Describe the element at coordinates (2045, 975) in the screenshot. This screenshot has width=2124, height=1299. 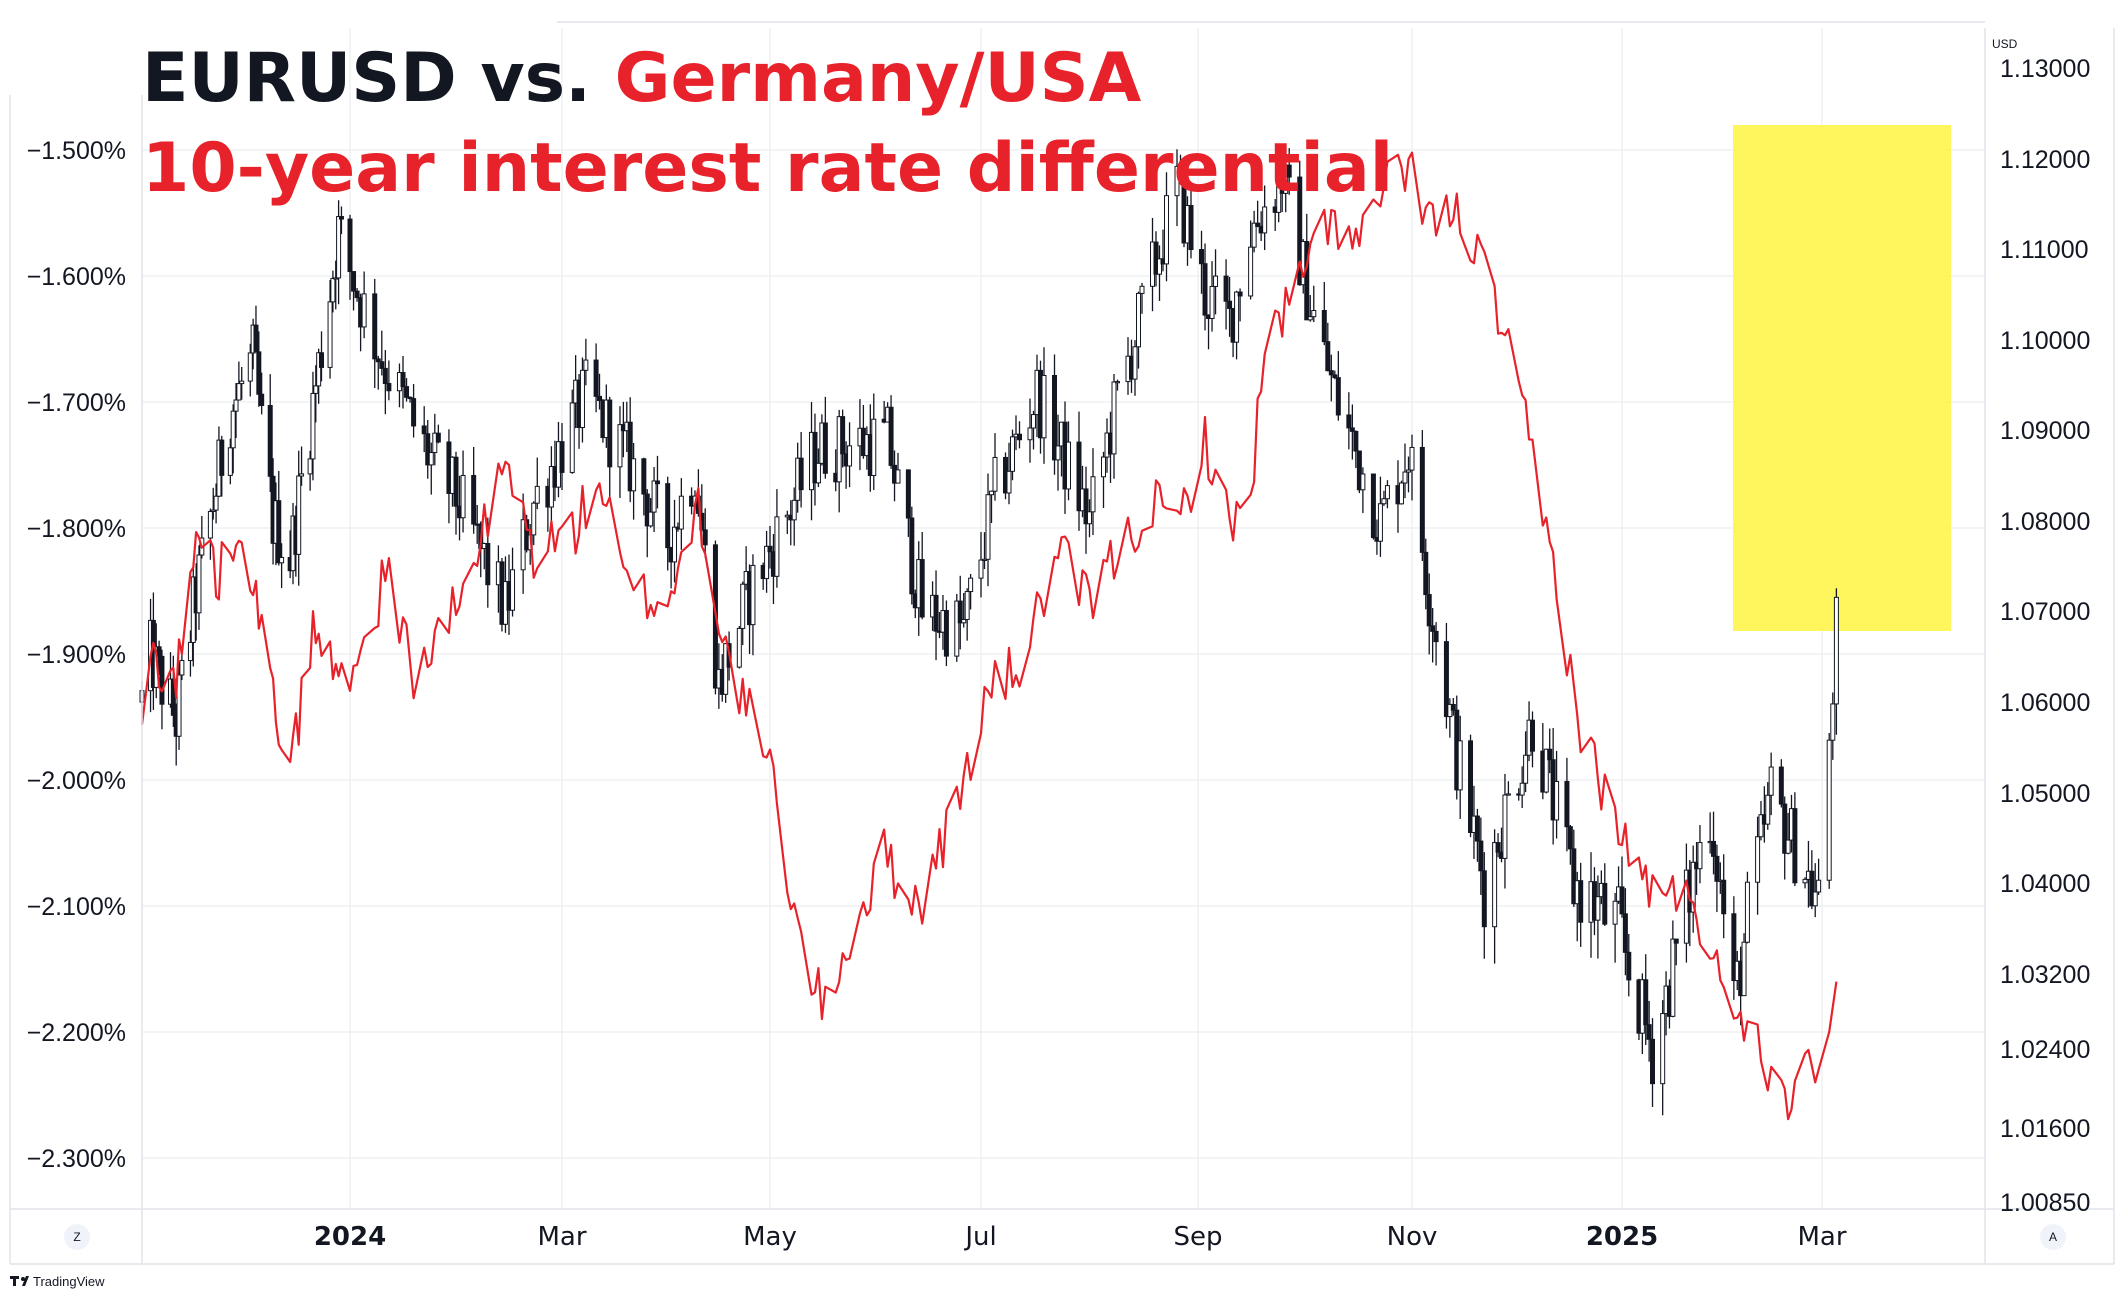
I see `right-tick-label: 1.03200` at that location.